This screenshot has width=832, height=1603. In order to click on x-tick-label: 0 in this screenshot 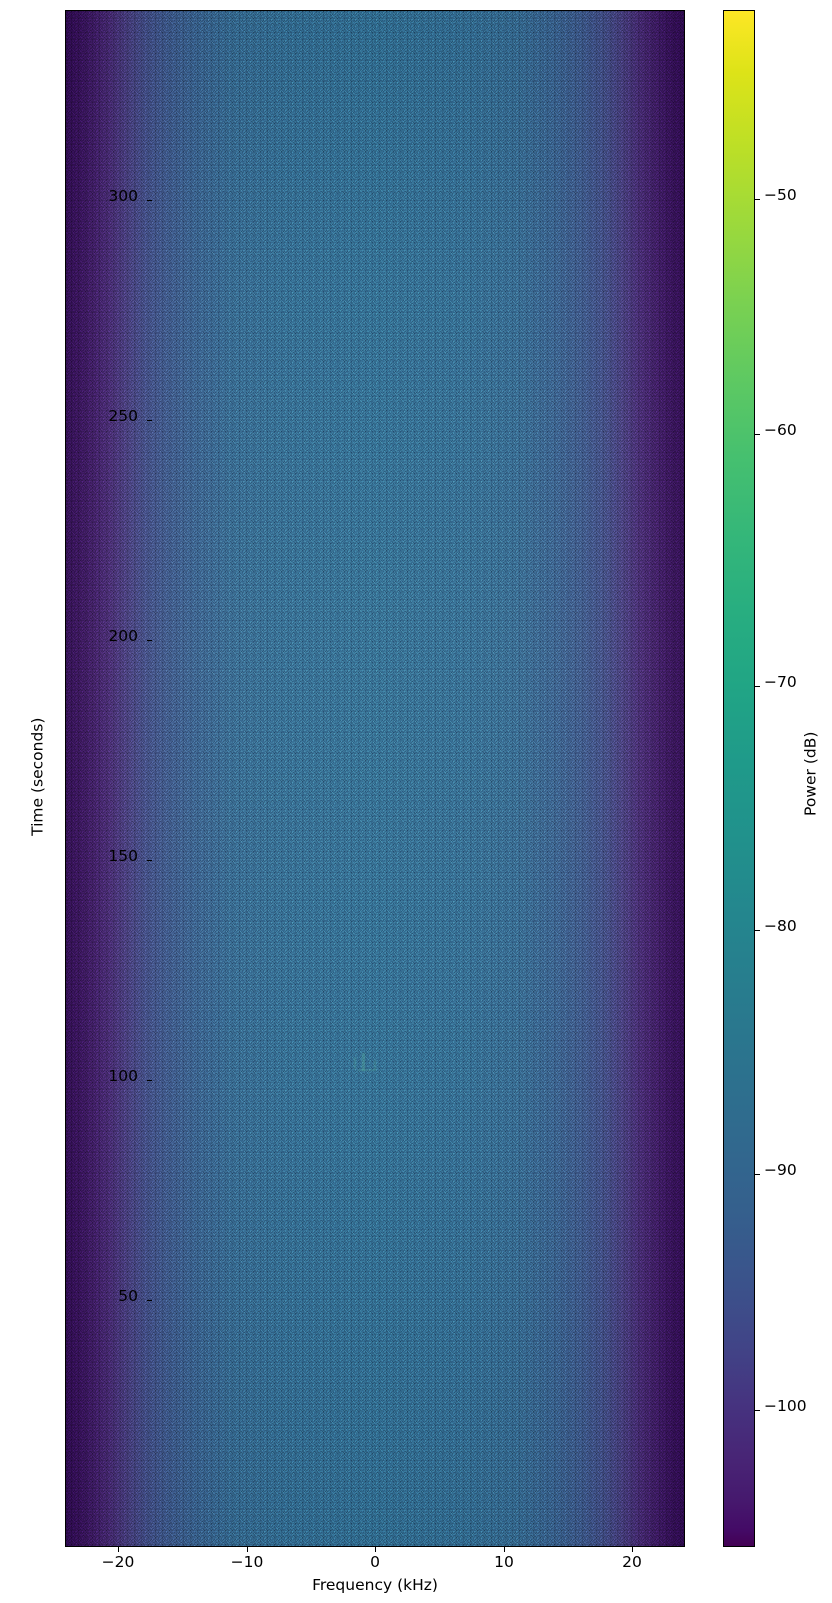, I will do `click(375, 1562)`.